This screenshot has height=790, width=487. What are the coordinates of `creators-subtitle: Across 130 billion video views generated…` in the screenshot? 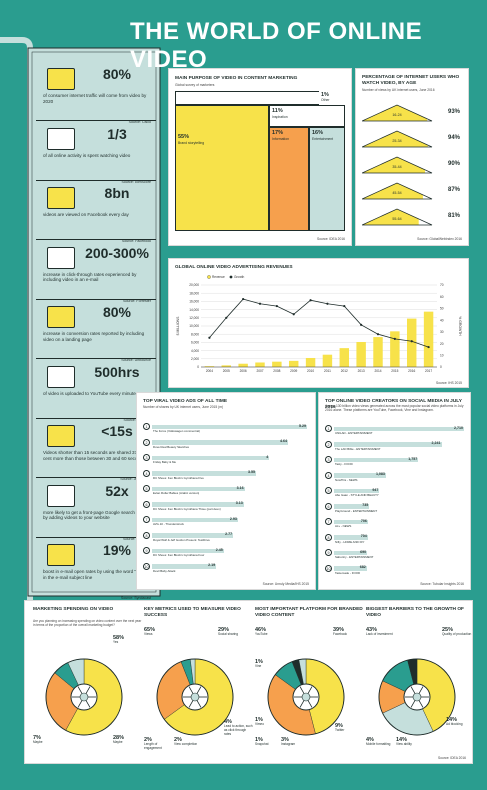 It's located at (394, 408).